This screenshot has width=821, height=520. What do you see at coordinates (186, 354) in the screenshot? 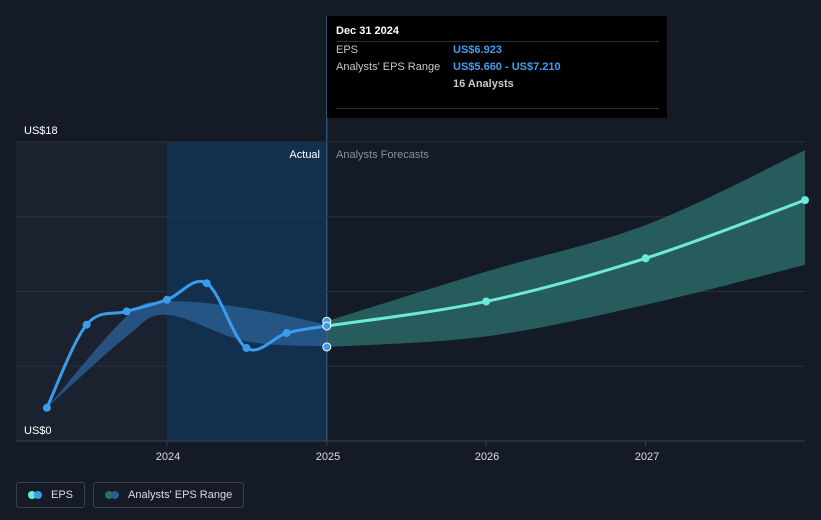
I see `range-band` at bounding box center [186, 354].